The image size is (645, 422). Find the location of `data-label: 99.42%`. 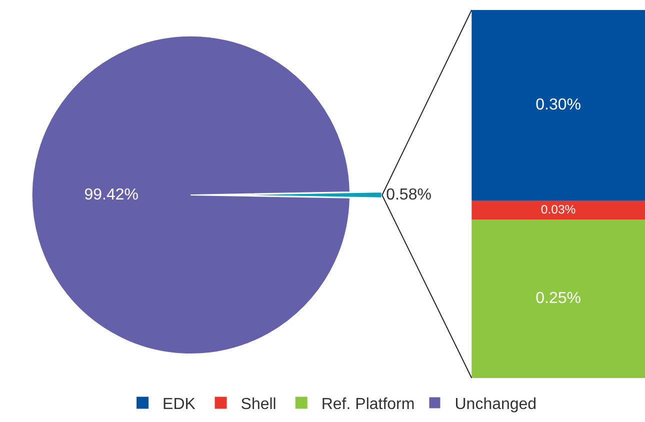

data-label: 99.42% is located at coordinates (111, 195).